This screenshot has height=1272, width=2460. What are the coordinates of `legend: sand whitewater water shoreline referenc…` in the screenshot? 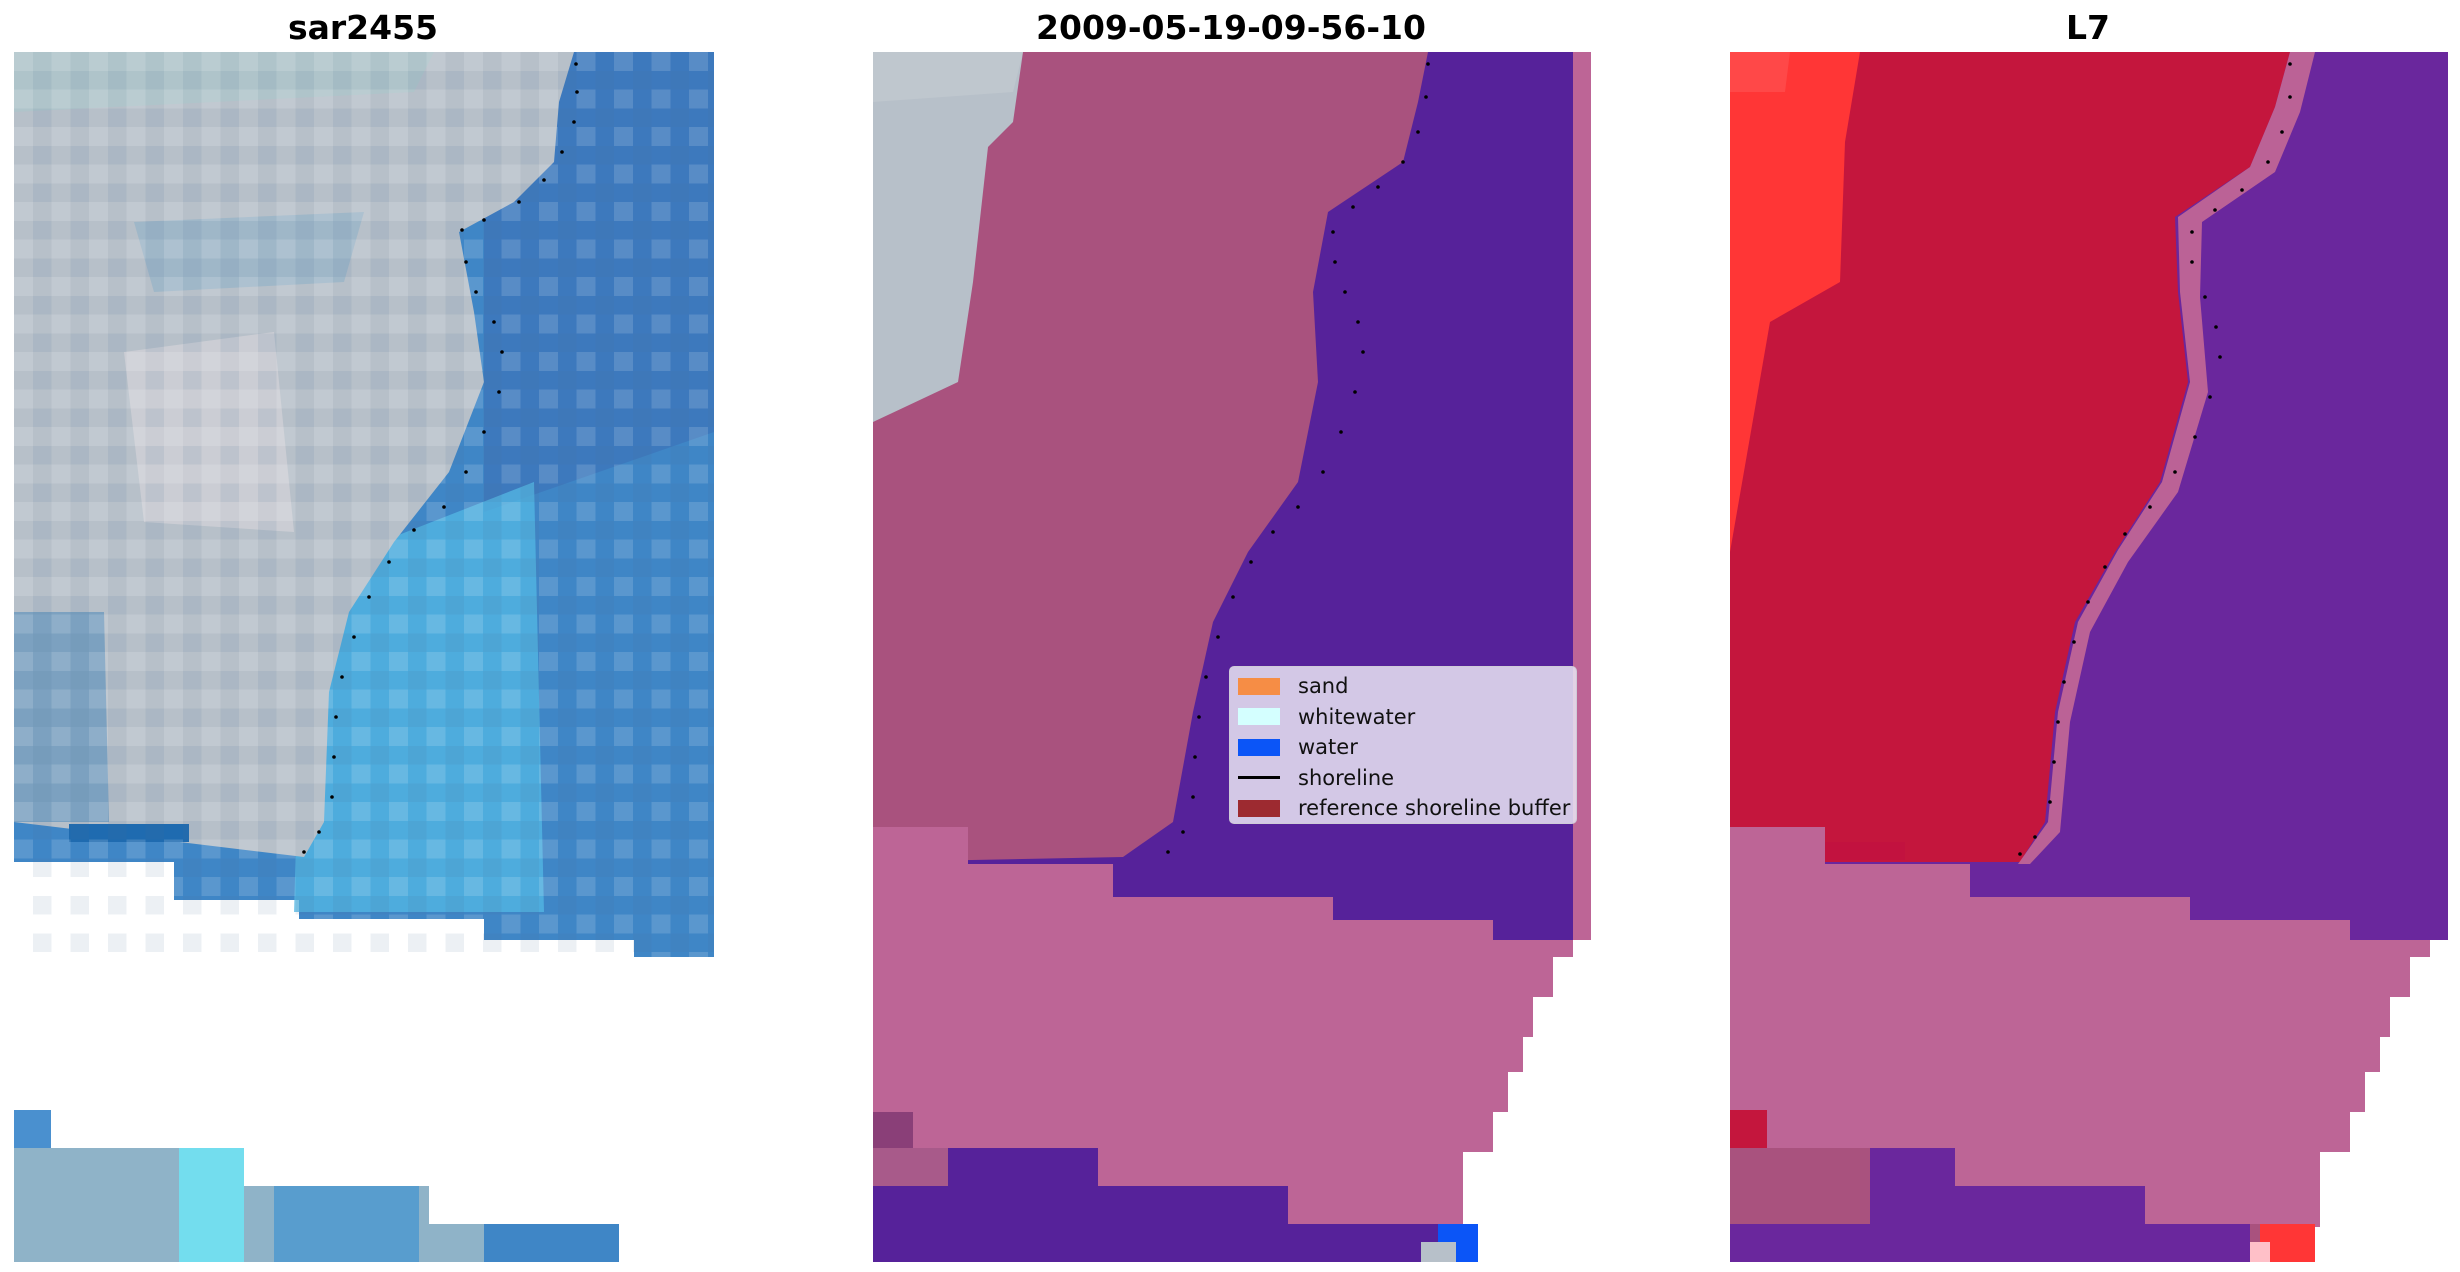 It's located at (1403, 745).